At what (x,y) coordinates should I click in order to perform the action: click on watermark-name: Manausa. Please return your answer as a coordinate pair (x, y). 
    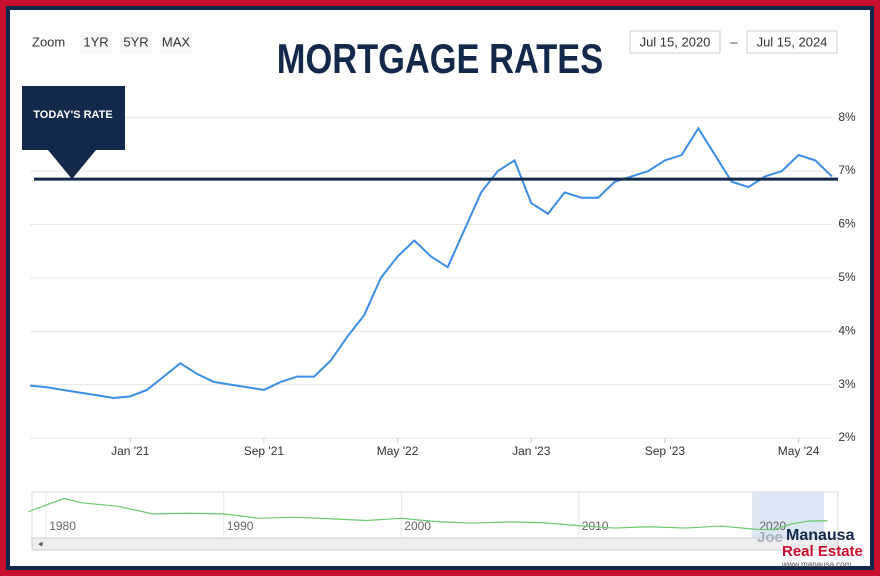
    Looking at the image, I should click on (820, 535).